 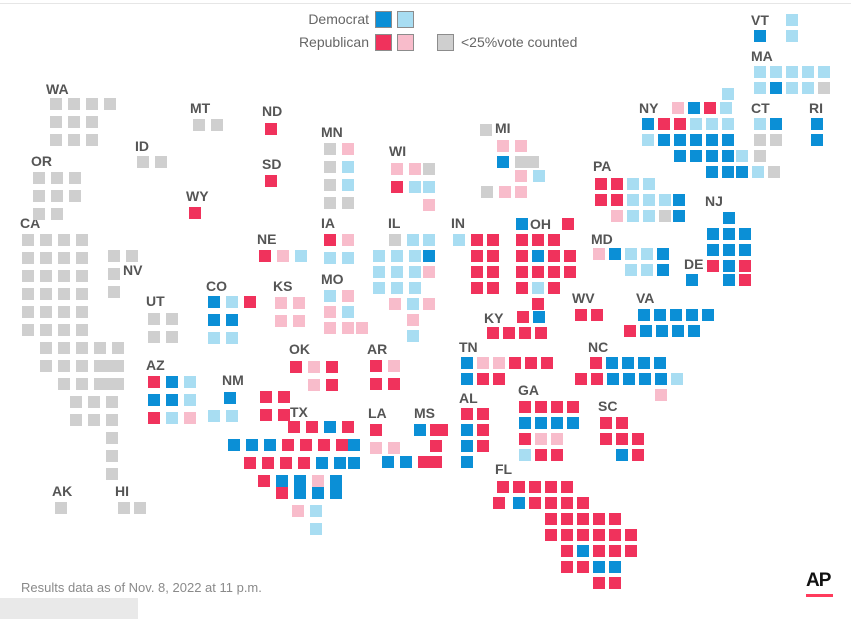 I want to click on county-tile-nc, so click(x=661, y=379).